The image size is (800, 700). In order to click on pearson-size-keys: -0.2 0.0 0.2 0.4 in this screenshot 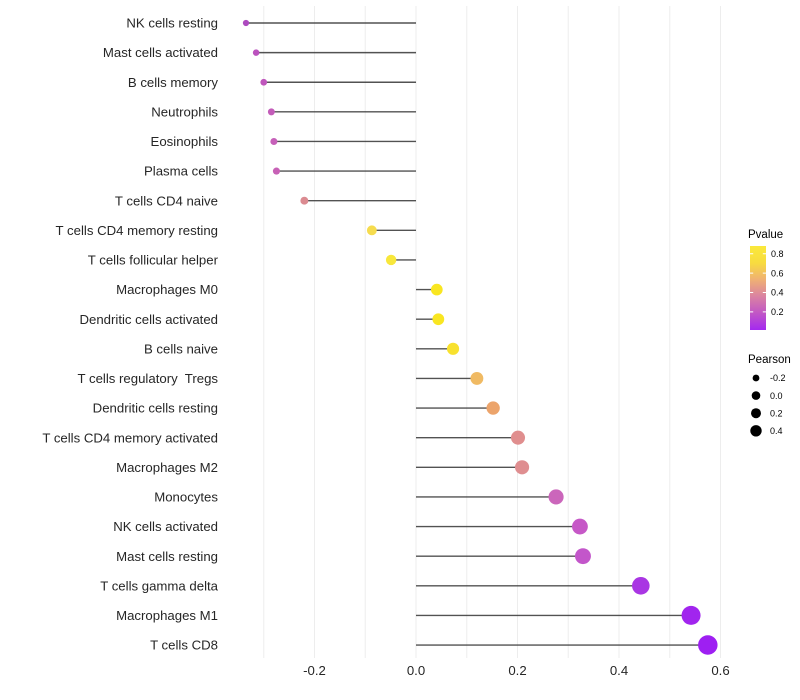, I will do `click(768, 405)`.